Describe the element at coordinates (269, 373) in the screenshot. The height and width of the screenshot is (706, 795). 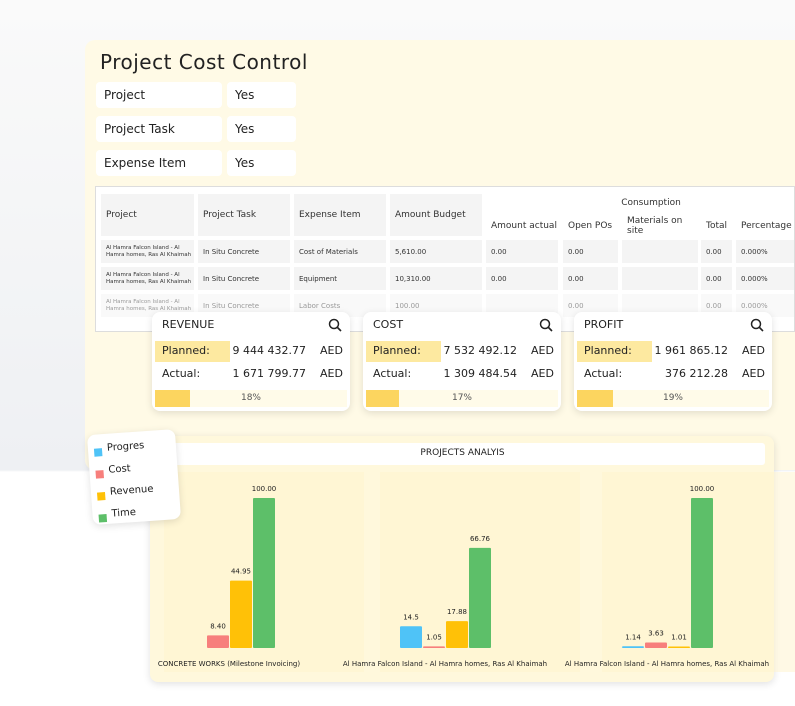
I see `actual-value: 1 671 799.77` at that location.